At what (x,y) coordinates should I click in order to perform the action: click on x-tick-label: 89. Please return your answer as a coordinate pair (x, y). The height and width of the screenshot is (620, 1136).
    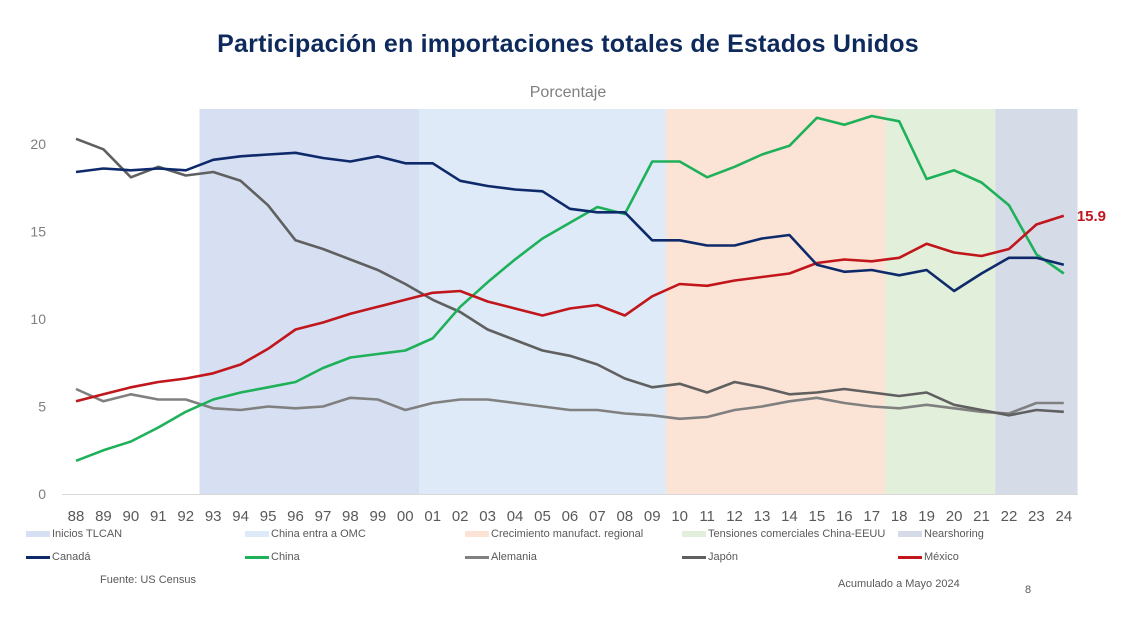
    Looking at the image, I should click on (103, 516).